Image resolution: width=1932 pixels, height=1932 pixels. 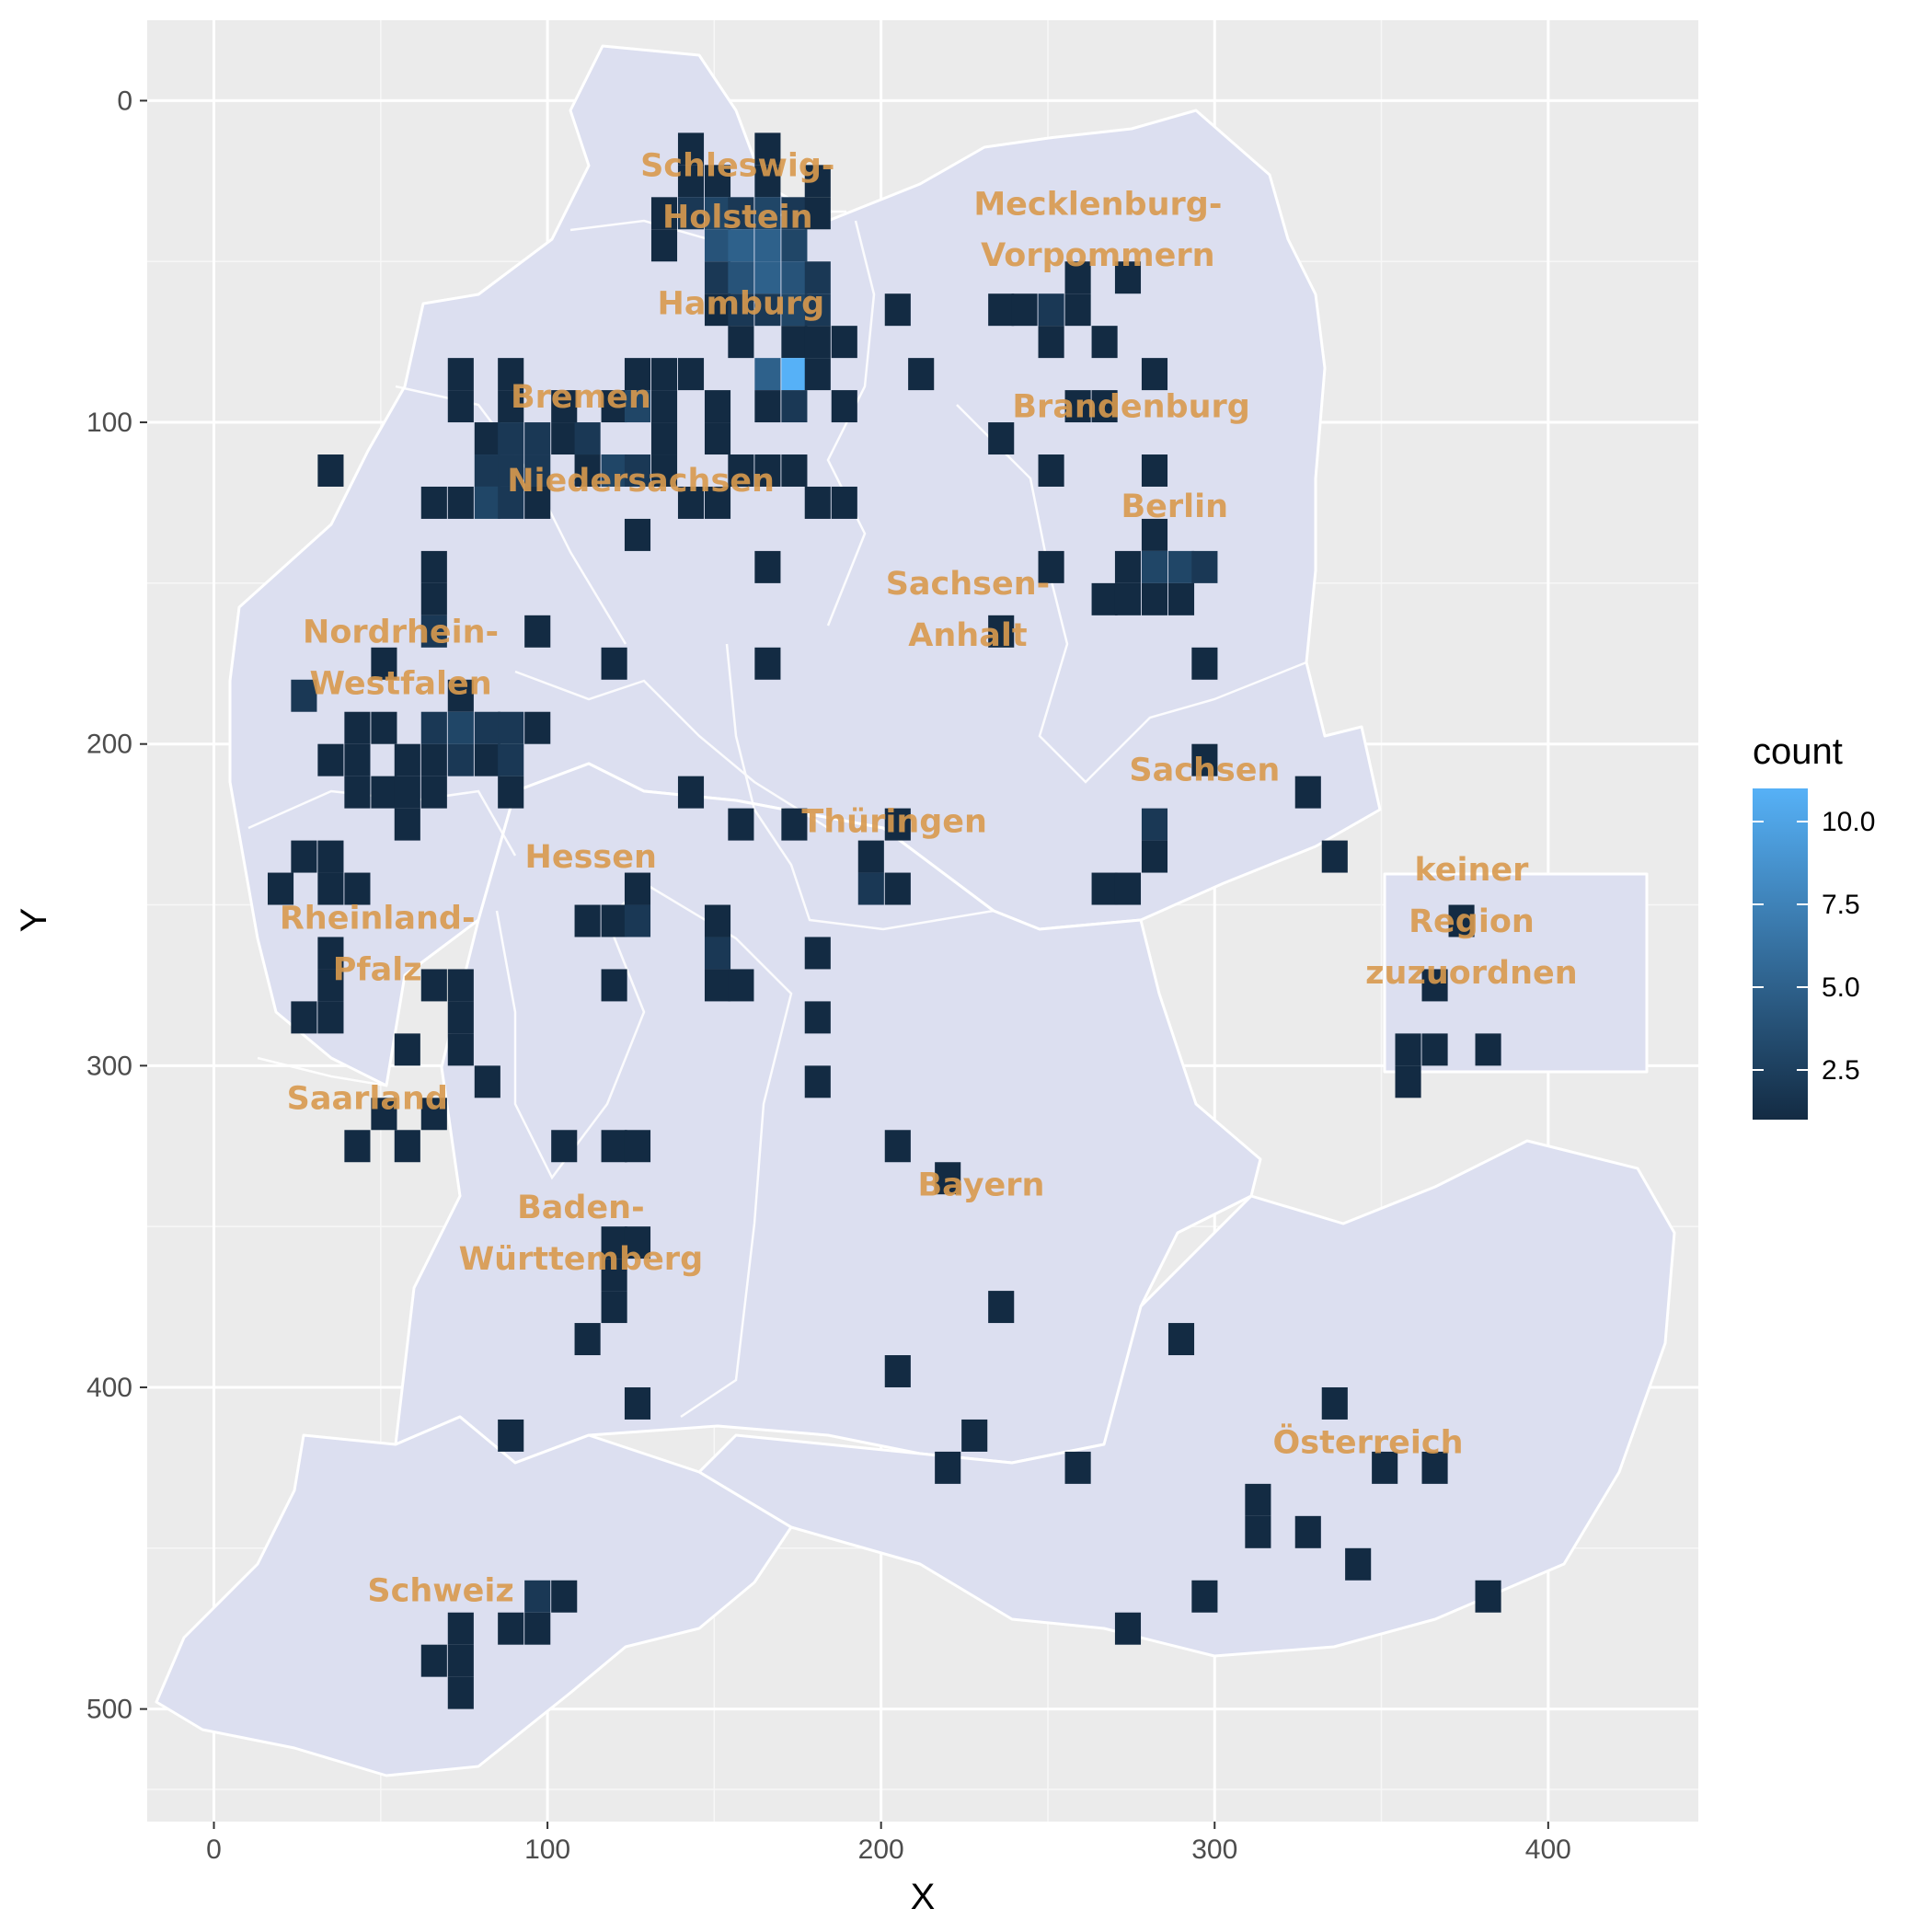 I want to click on region-label: Niedersachsen, so click(x=641, y=481).